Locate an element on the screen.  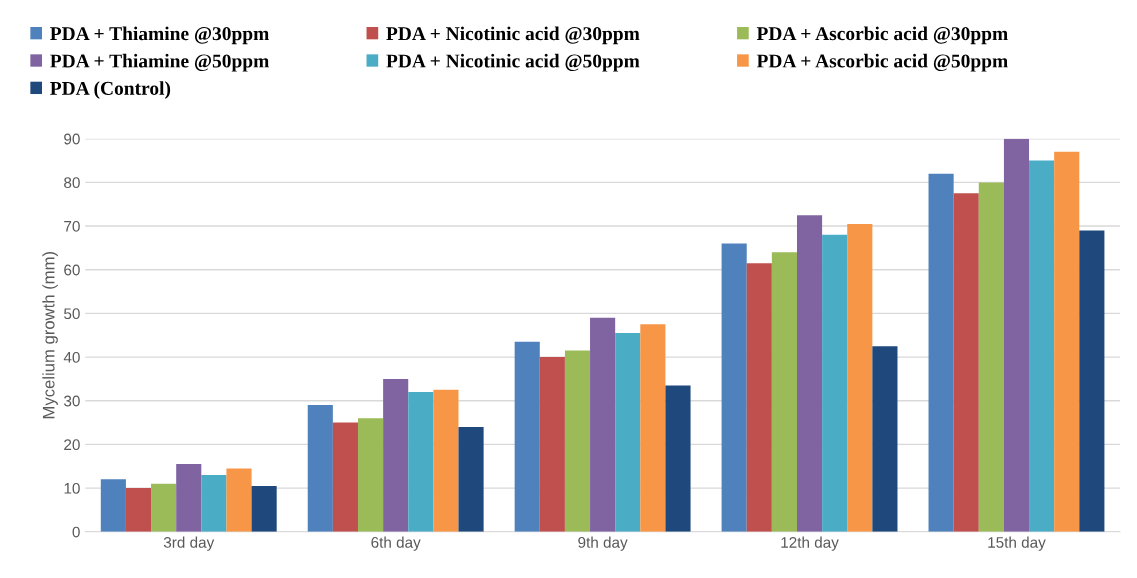
legend-label: PDA + Ascorbic acid @50ppm is located at coordinates (882, 62).